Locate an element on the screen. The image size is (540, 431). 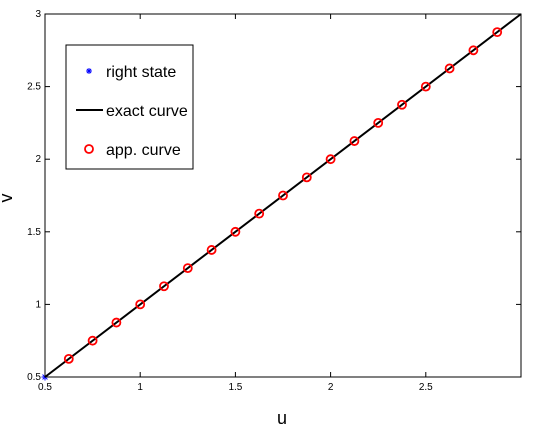
y-tick-label: 1 is located at coordinates (38, 304).